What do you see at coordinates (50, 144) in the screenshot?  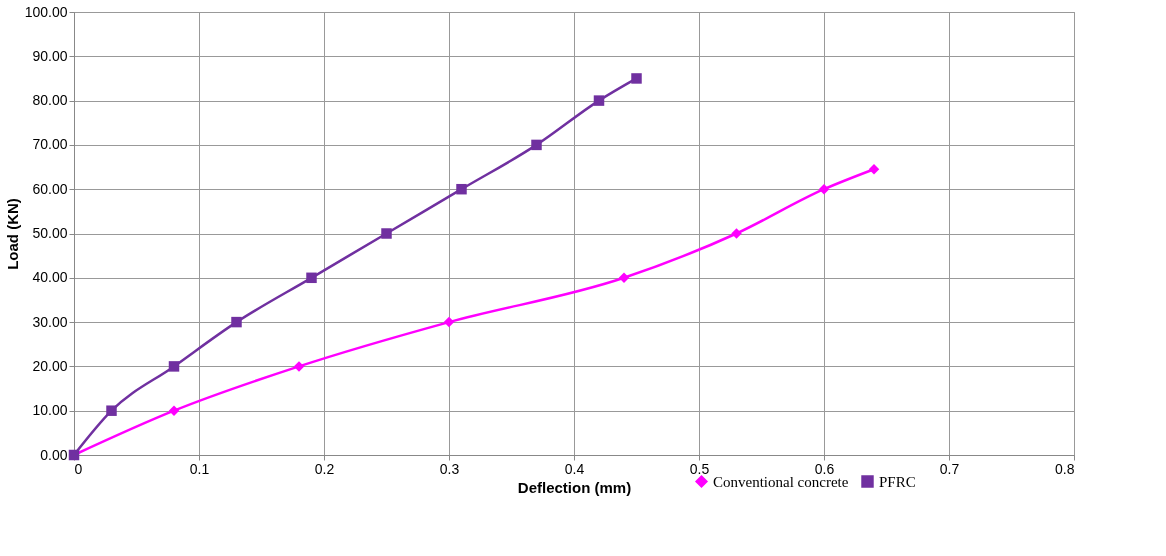 I see `y-tick-label: 70.00` at bounding box center [50, 144].